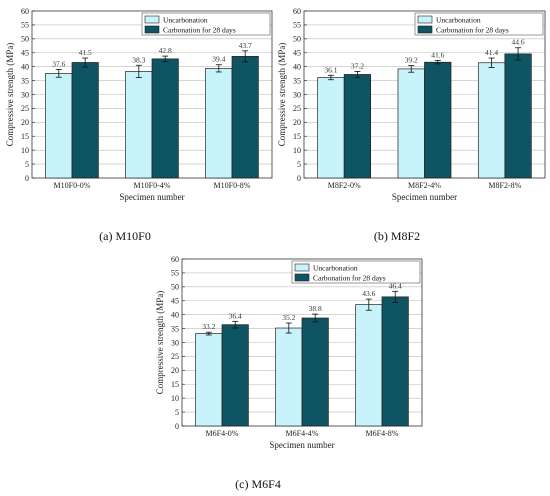 Image resolution: width=550 pixels, height=496 pixels. Describe the element at coordinates (245, 45) in the screenshot. I see `data-label: 43.7` at that location.